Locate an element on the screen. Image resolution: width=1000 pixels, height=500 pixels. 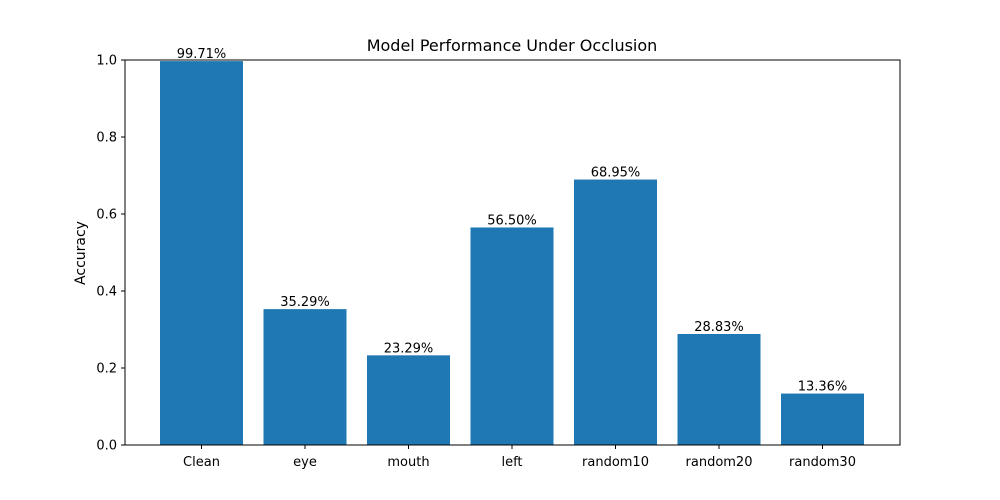
data-label-random20: 28.83% is located at coordinates (719, 327).